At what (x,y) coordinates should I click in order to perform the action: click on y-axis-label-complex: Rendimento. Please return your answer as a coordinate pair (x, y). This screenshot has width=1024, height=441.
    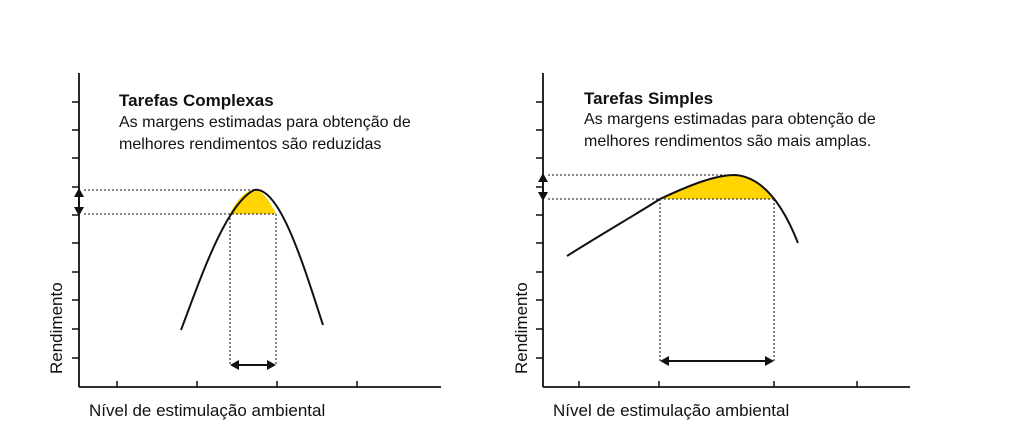
    Looking at the image, I should click on (56, 328).